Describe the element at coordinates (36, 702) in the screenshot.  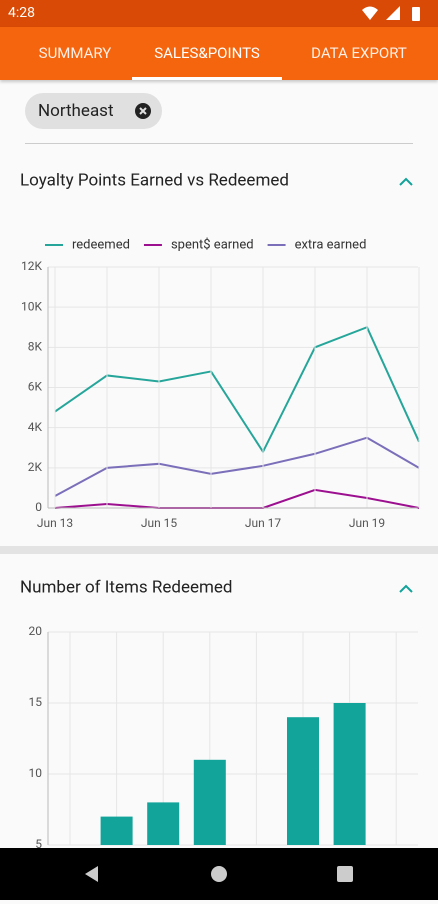
I see `y-tick-label: 15` at that location.